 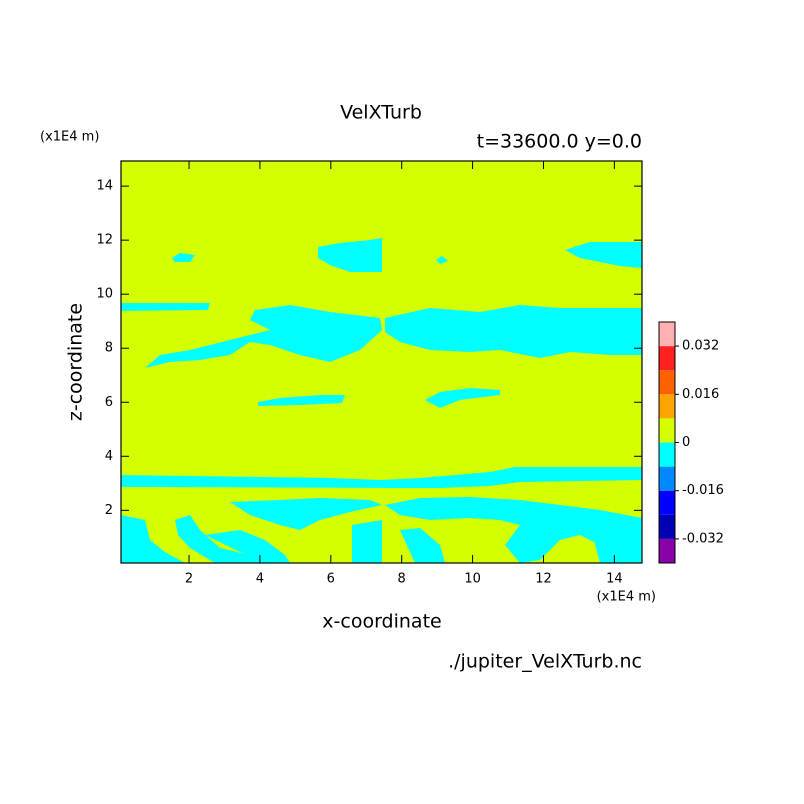 I want to click on x-tick-label: 6, so click(x=331, y=579).